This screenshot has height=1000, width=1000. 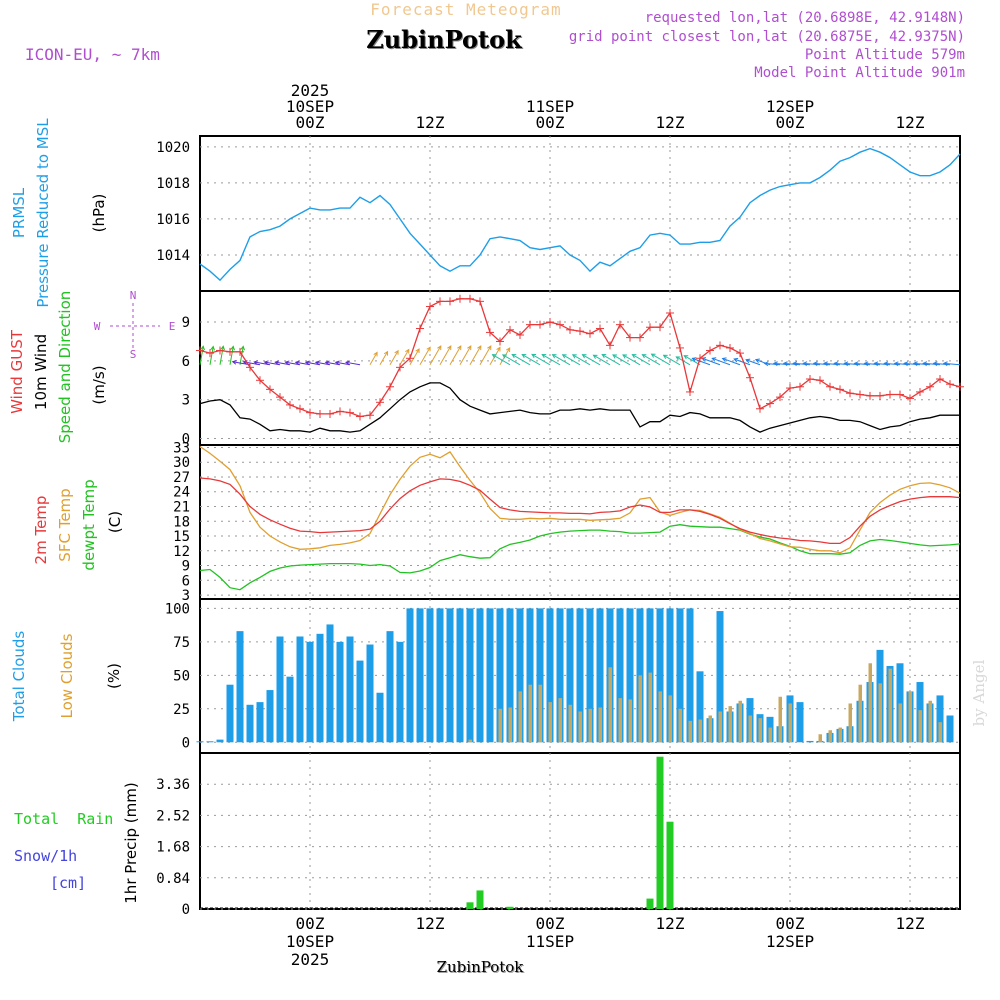 What do you see at coordinates (41, 372) in the screenshot?
I see `wind-10m-label: 10m Wind` at bounding box center [41, 372].